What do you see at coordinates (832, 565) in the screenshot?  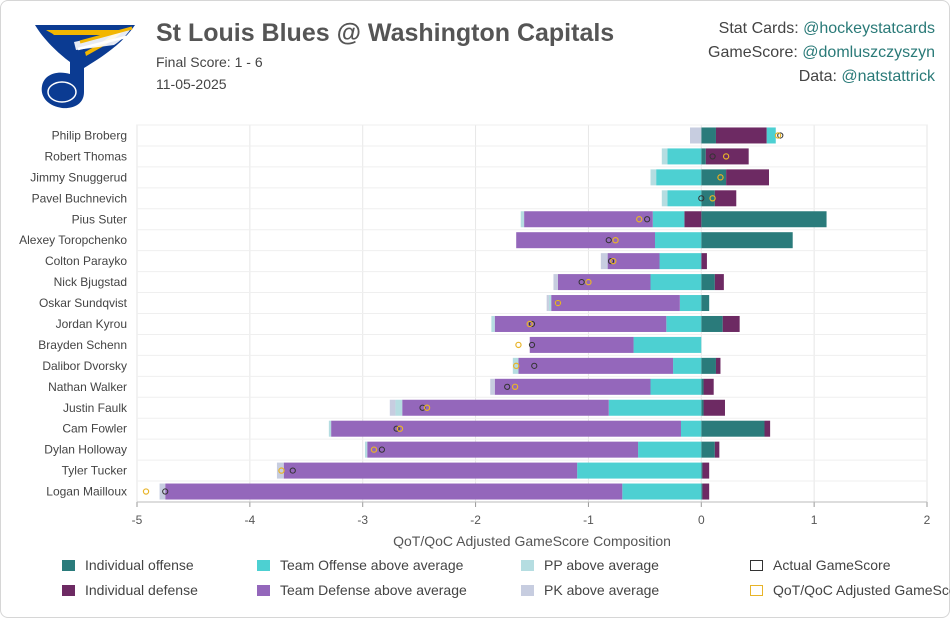 I see `legend-label: Actual GameScore` at bounding box center [832, 565].